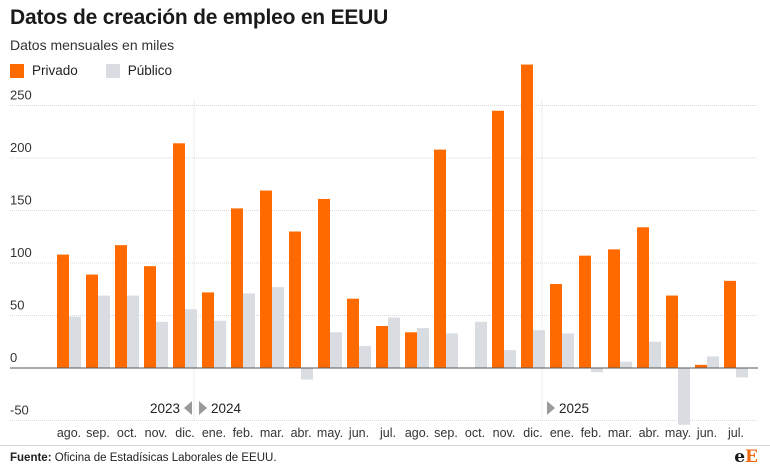 The width and height of the screenshot is (770, 475). I want to click on y-tick-label: 100, so click(21, 252).